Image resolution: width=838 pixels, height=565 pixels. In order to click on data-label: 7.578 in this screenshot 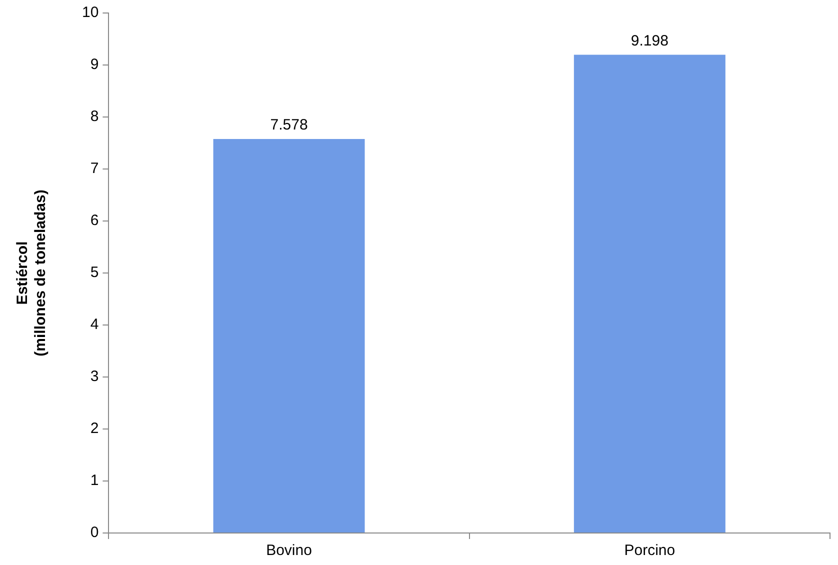, I will do `click(289, 125)`.